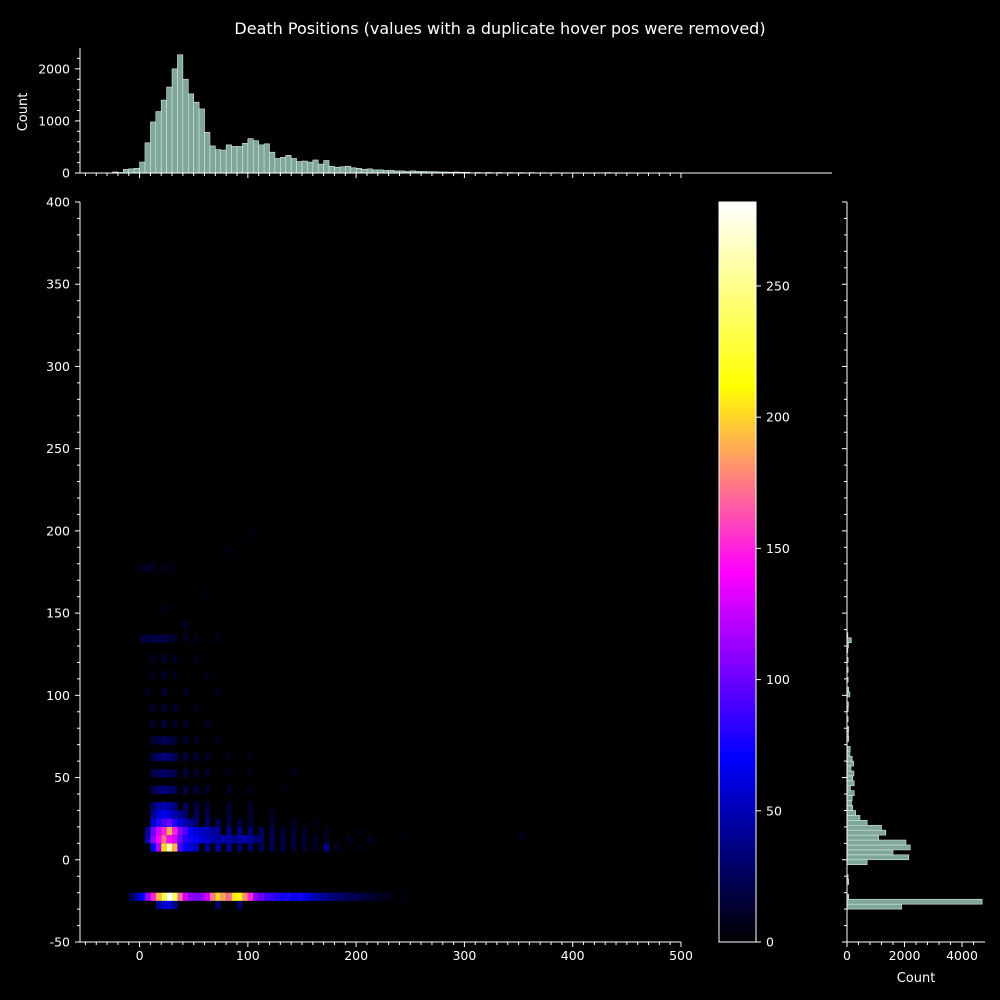 This screenshot has height=1000, width=1000. What do you see at coordinates (774, 810) in the screenshot?
I see `colorbar-tick-label: 50` at bounding box center [774, 810].